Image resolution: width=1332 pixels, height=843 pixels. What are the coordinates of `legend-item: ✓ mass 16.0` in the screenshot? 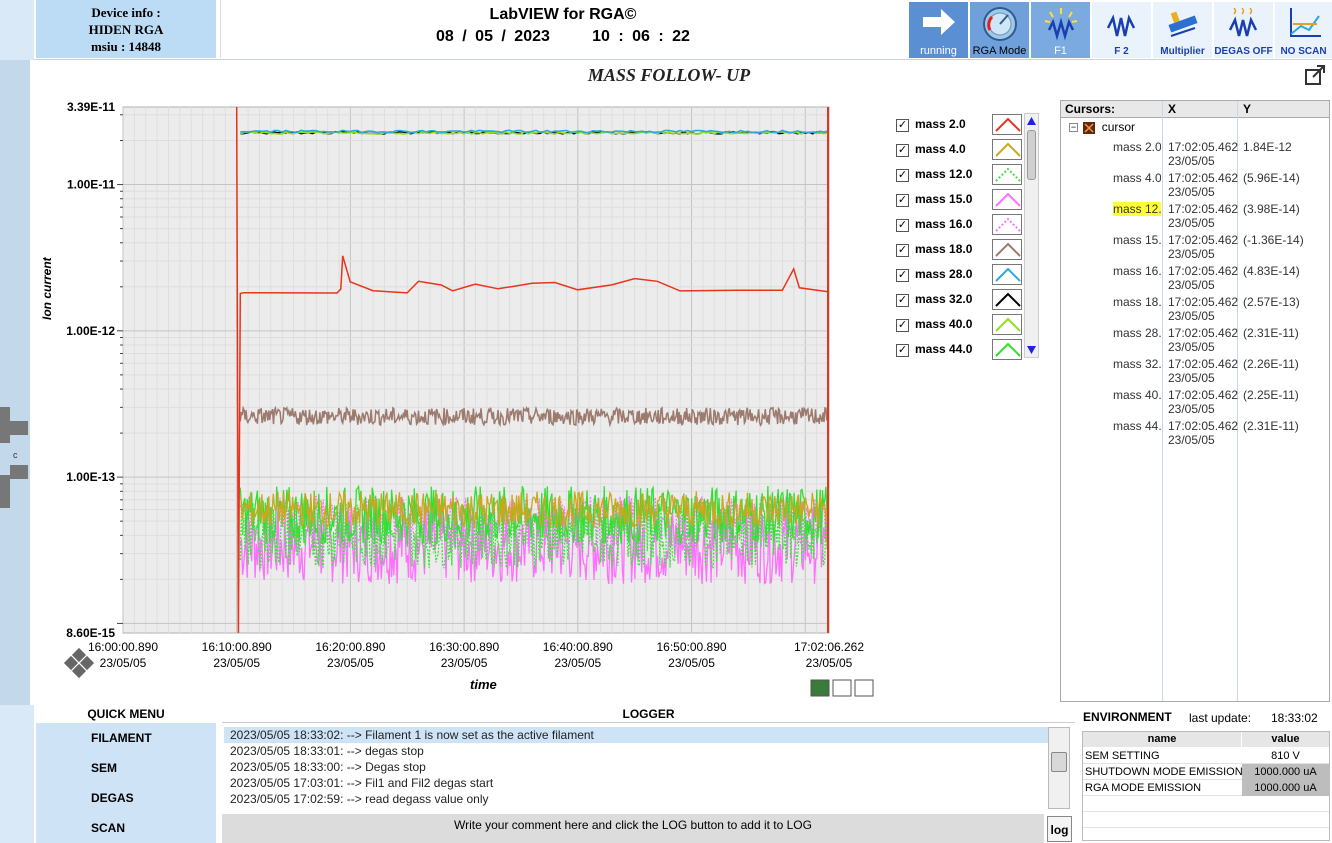 It's located at (962, 224).